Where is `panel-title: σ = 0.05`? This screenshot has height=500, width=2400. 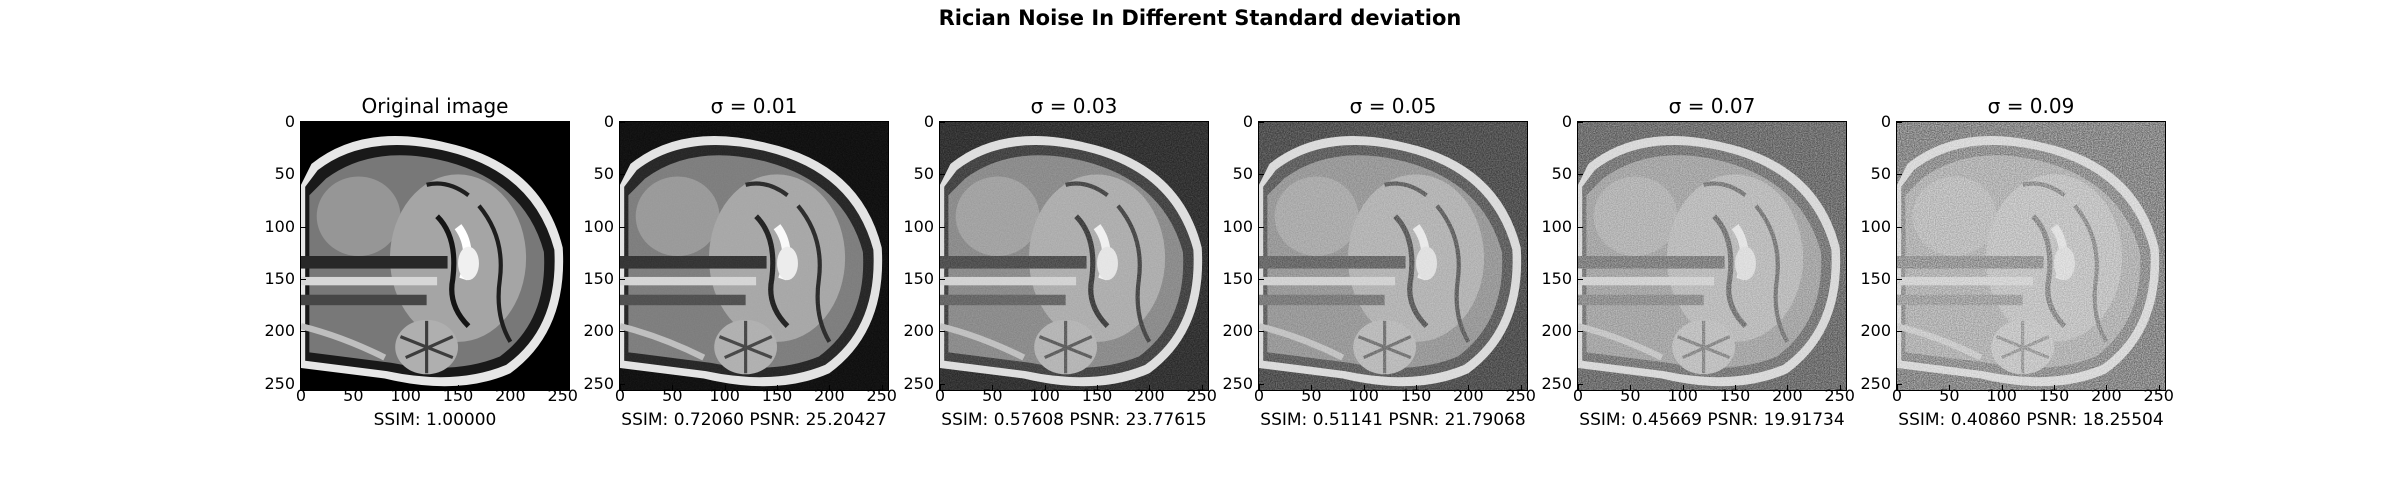
panel-title: σ = 0.05 is located at coordinates (1393, 106).